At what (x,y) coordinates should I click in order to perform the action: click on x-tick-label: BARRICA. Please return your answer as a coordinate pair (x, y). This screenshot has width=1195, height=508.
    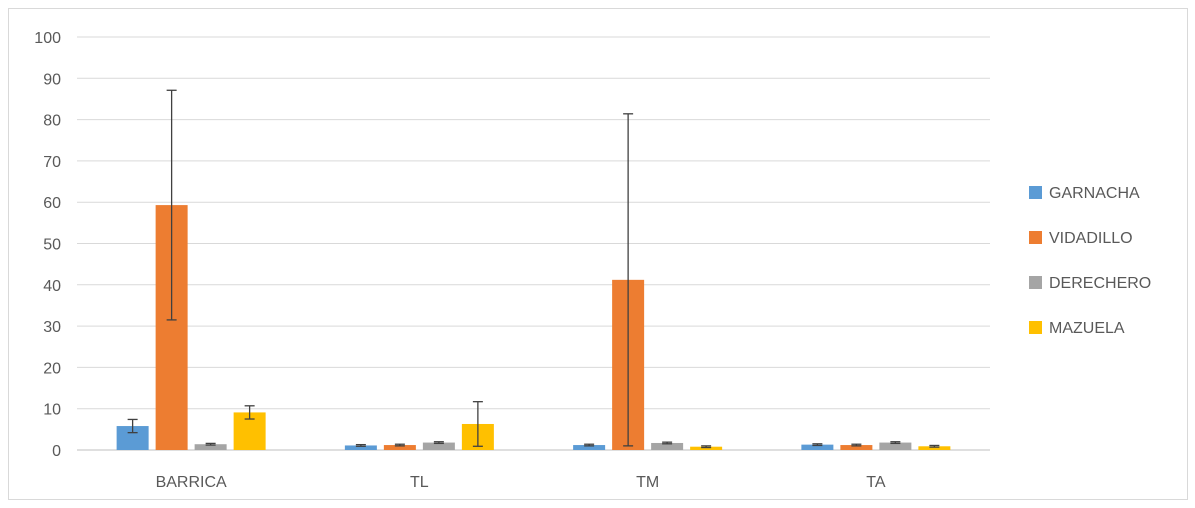
    Looking at the image, I should click on (191, 482).